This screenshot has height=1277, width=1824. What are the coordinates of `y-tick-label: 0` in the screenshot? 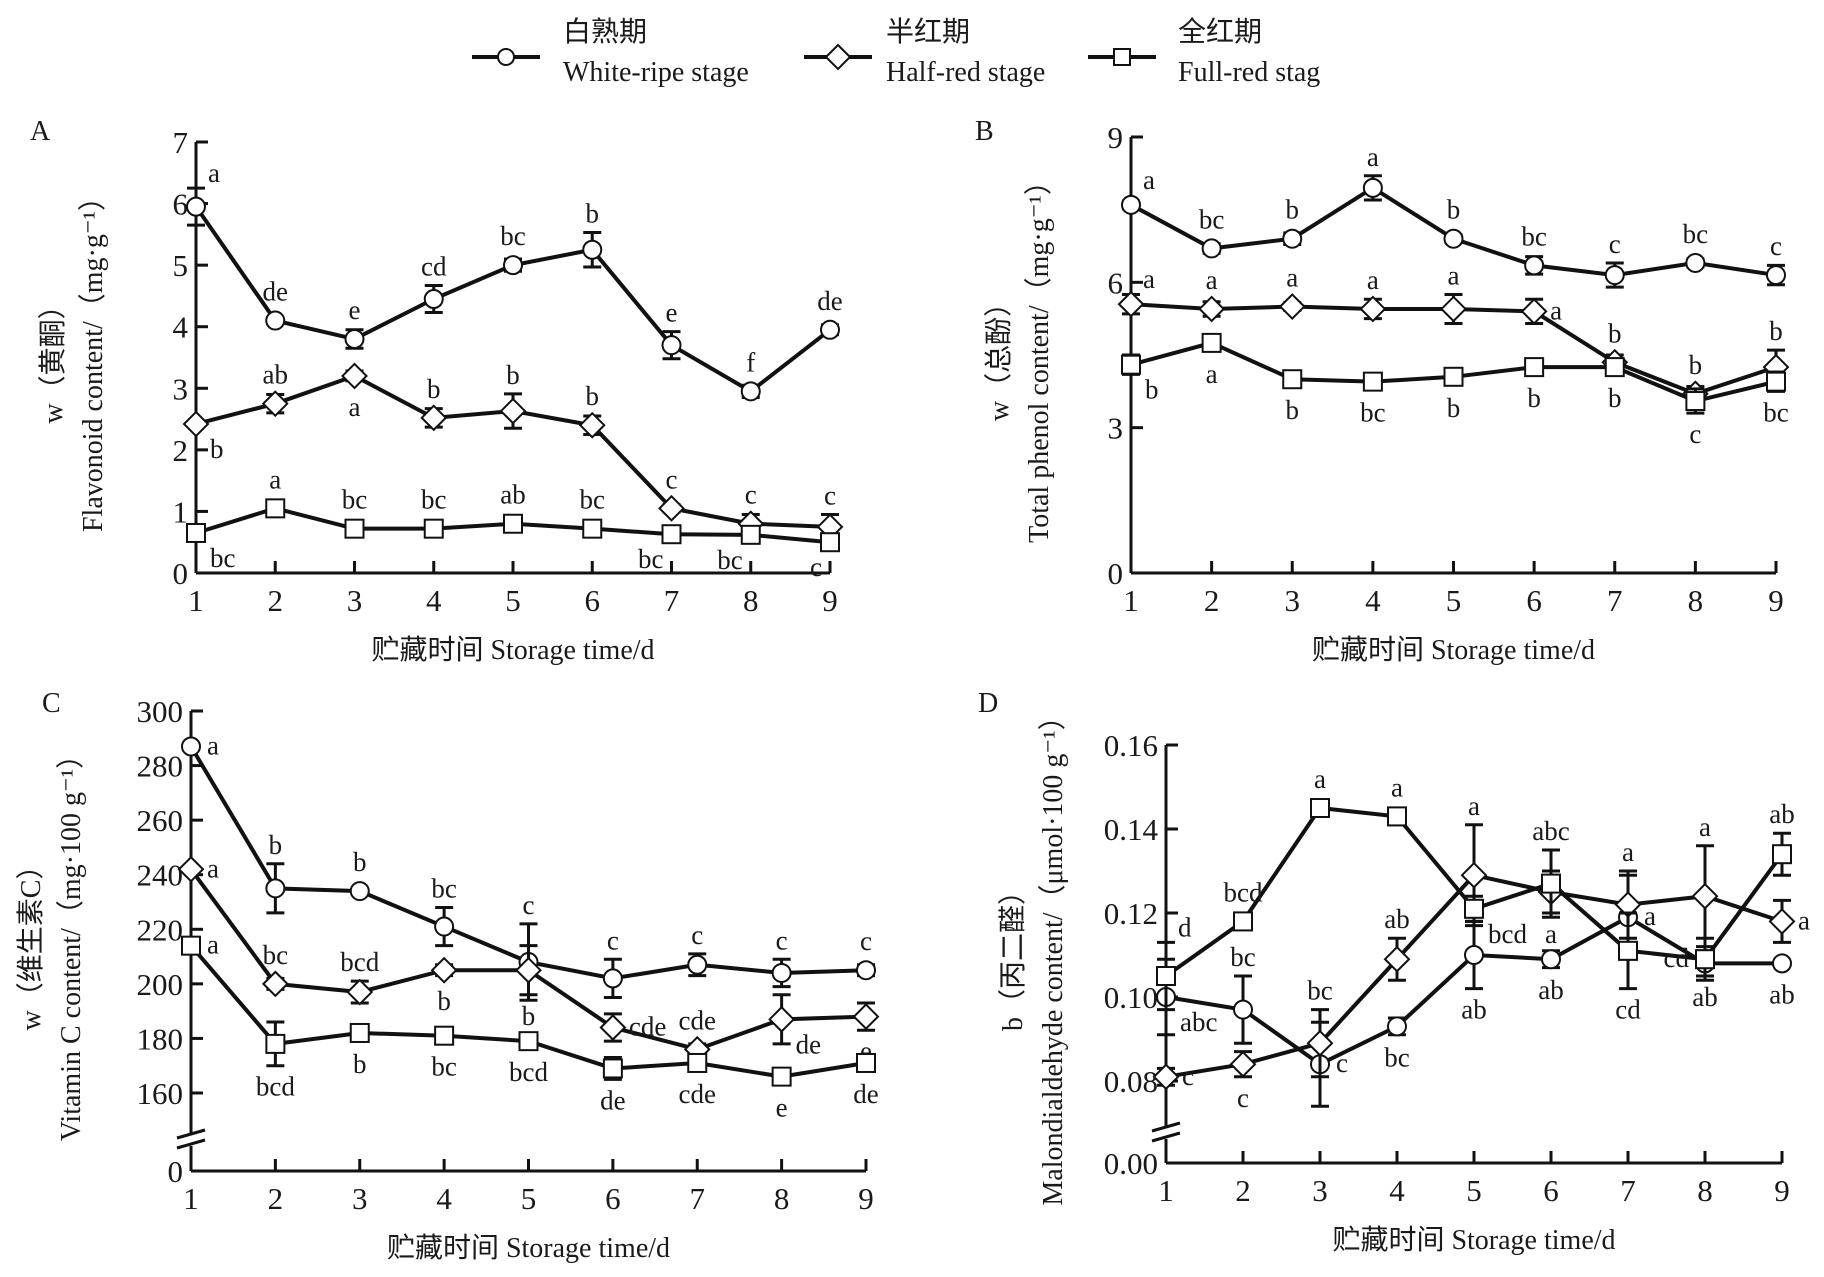 It's located at (176, 1171).